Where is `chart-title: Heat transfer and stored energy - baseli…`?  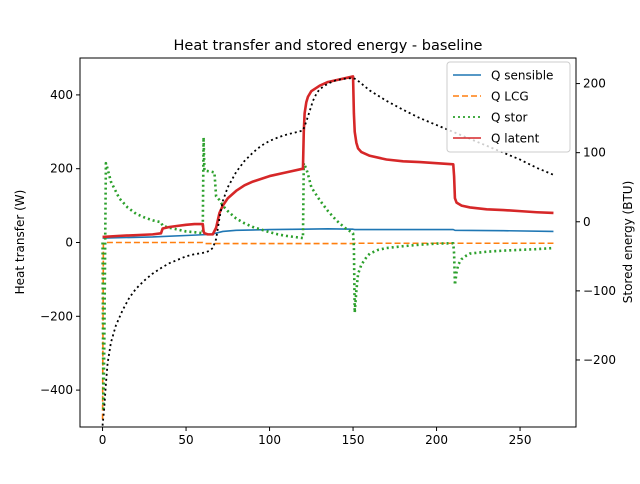
chart-title: Heat transfer and stored energy - baseli… is located at coordinates (328, 46).